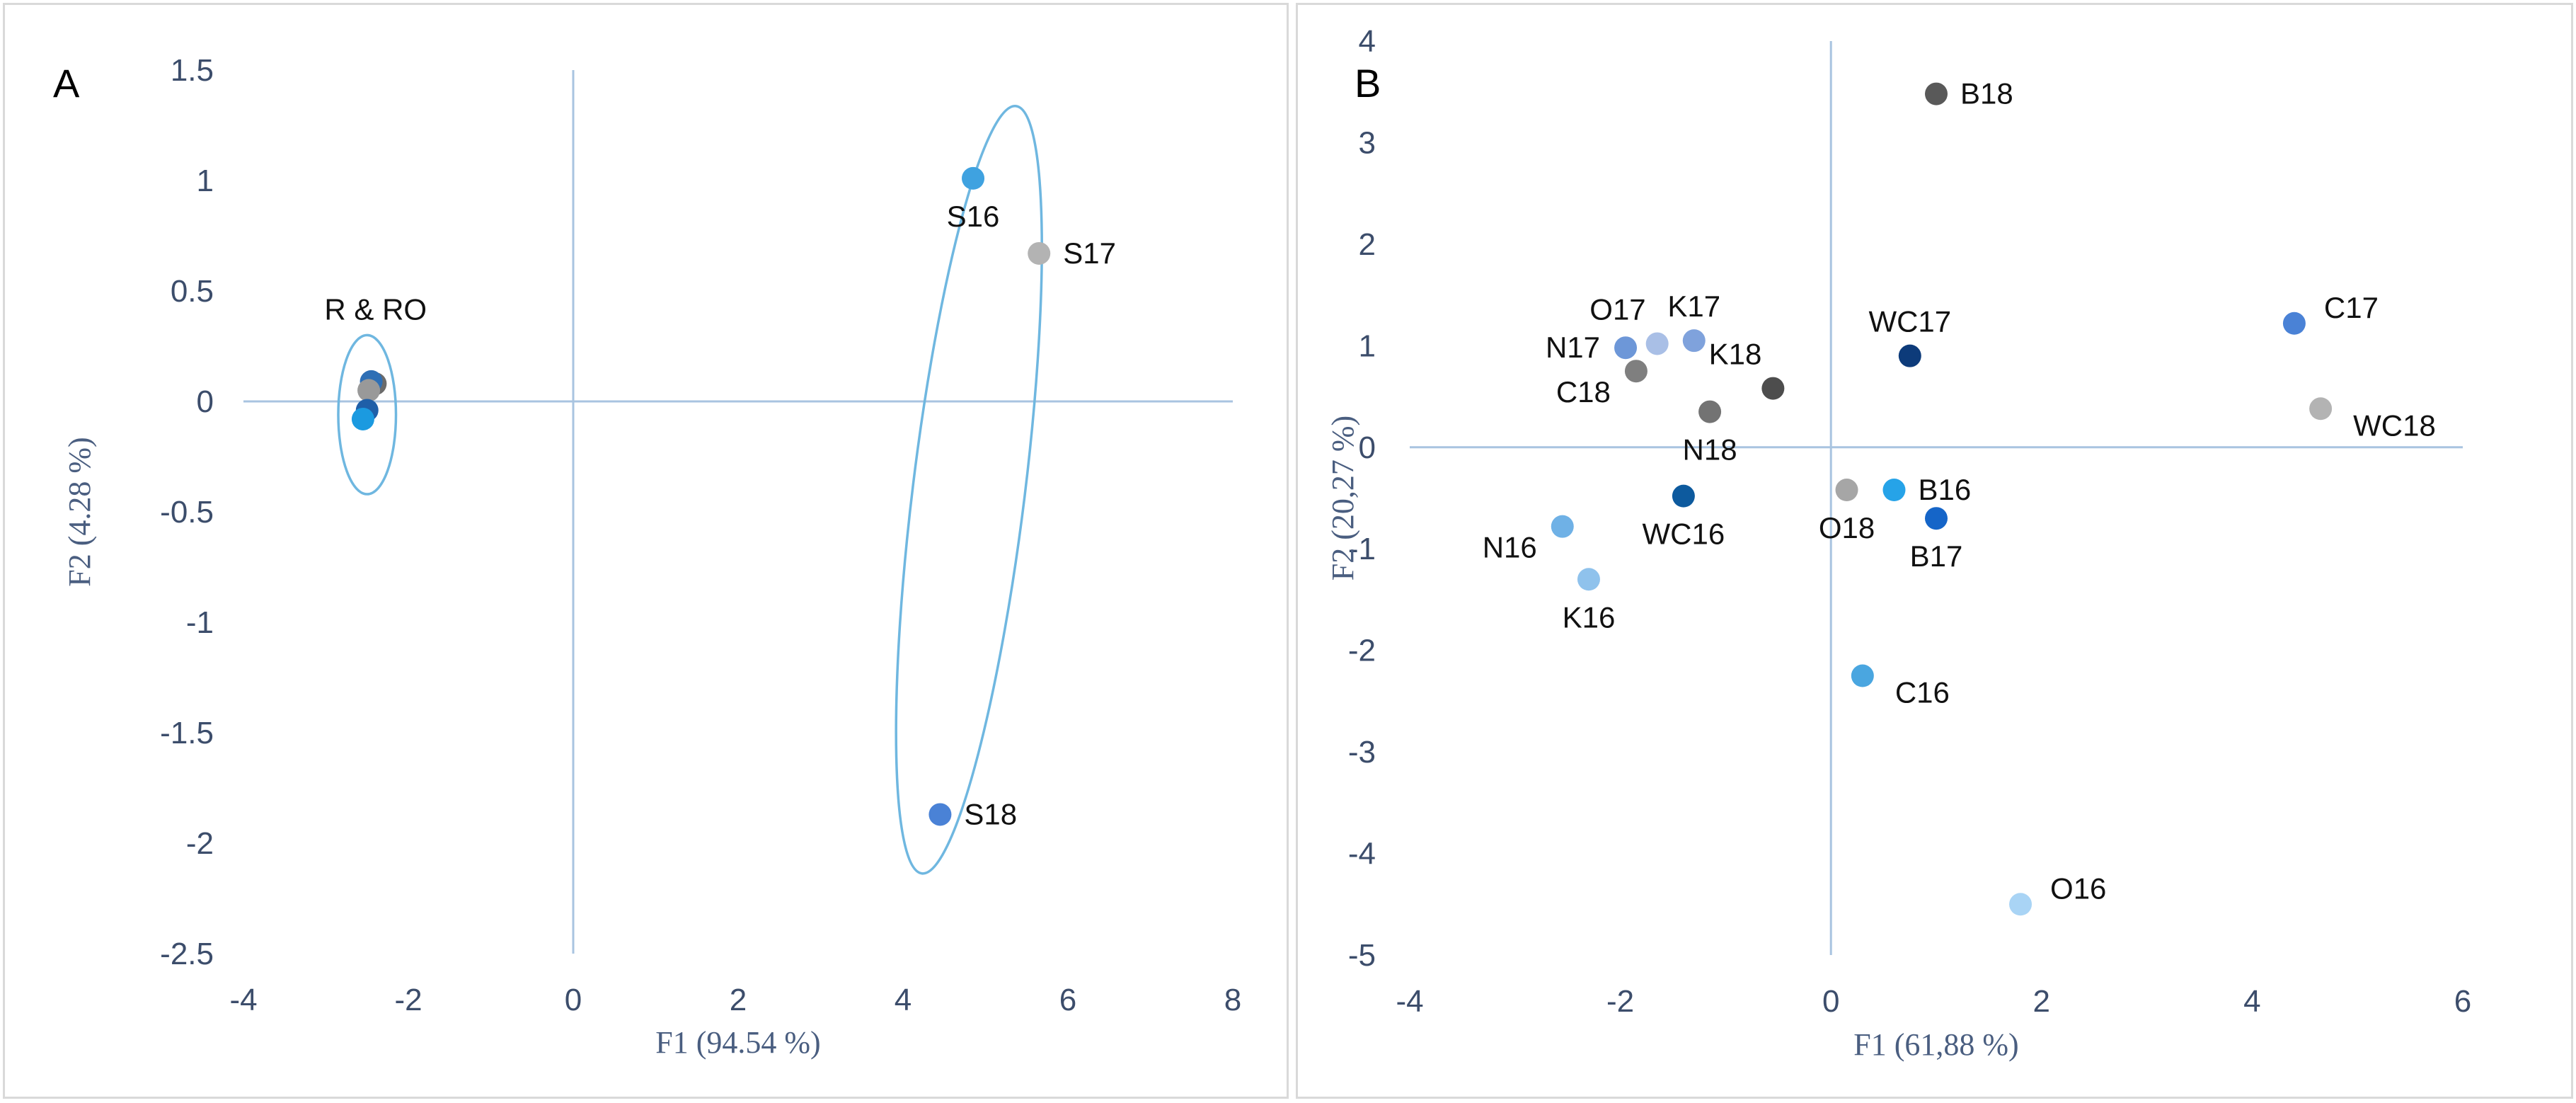  I want to click on chart-a-x-tick-label: 4, so click(904, 1000).